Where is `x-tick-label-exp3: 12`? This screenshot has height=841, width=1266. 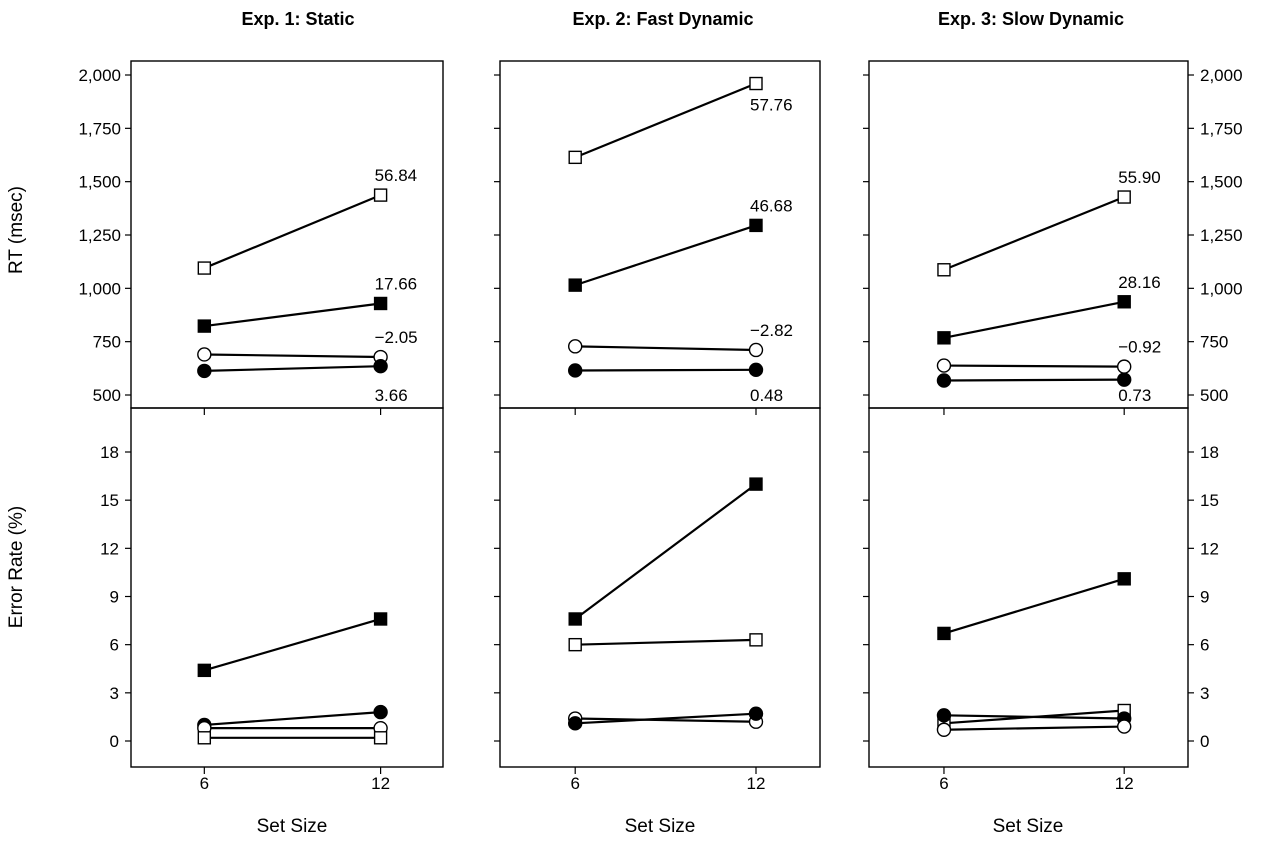
x-tick-label-exp3: 12 is located at coordinates (1124, 783).